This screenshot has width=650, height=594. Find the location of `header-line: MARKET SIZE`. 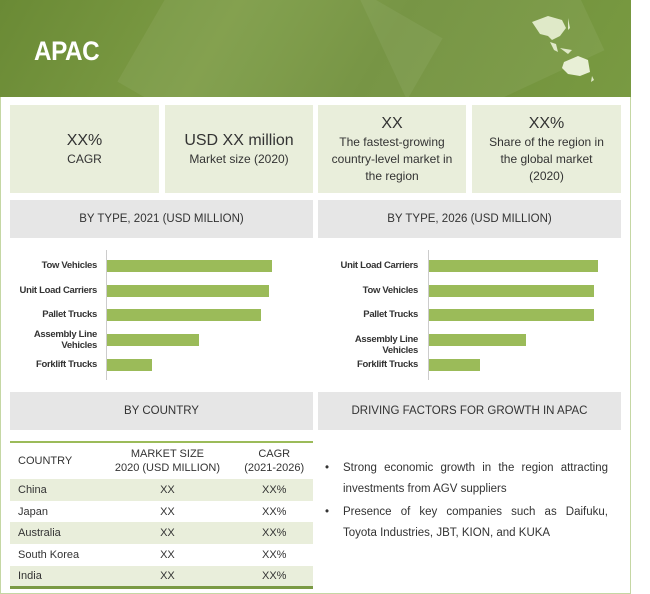

header-line: MARKET SIZE is located at coordinates (167, 454).